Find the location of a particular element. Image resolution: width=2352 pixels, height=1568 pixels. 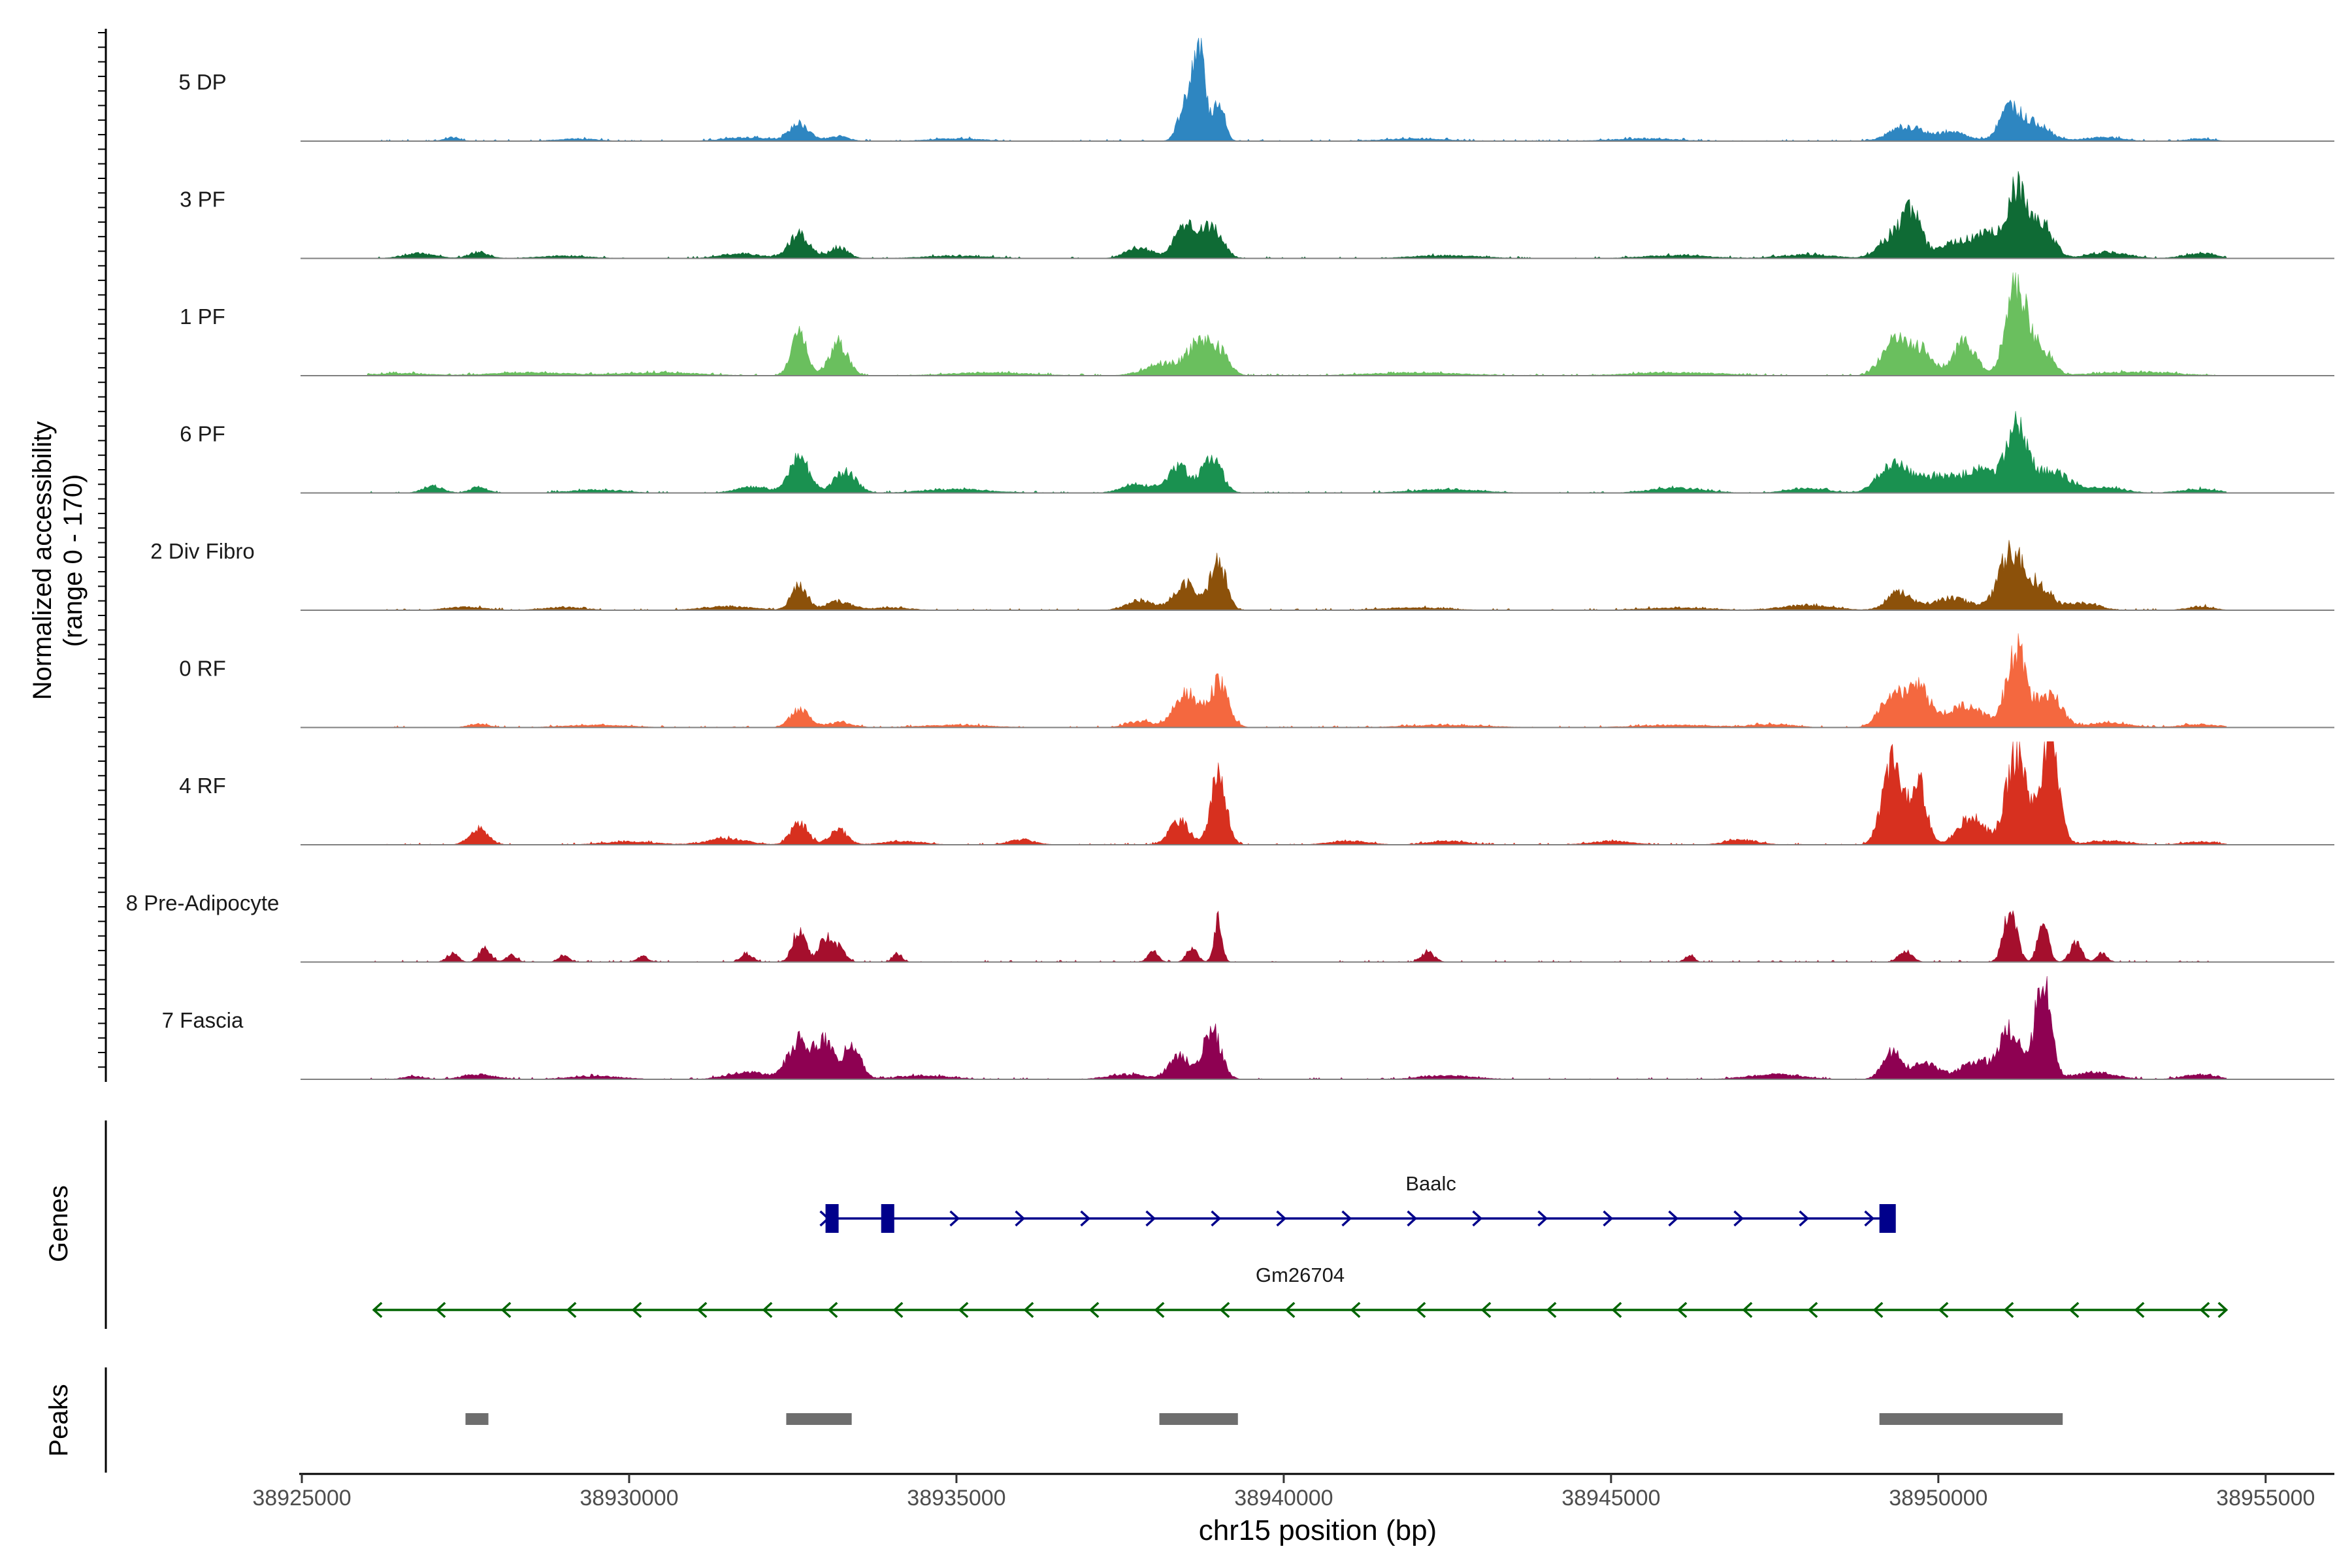

track-label: 2 Div Fibro is located at coordinates (202, 551).